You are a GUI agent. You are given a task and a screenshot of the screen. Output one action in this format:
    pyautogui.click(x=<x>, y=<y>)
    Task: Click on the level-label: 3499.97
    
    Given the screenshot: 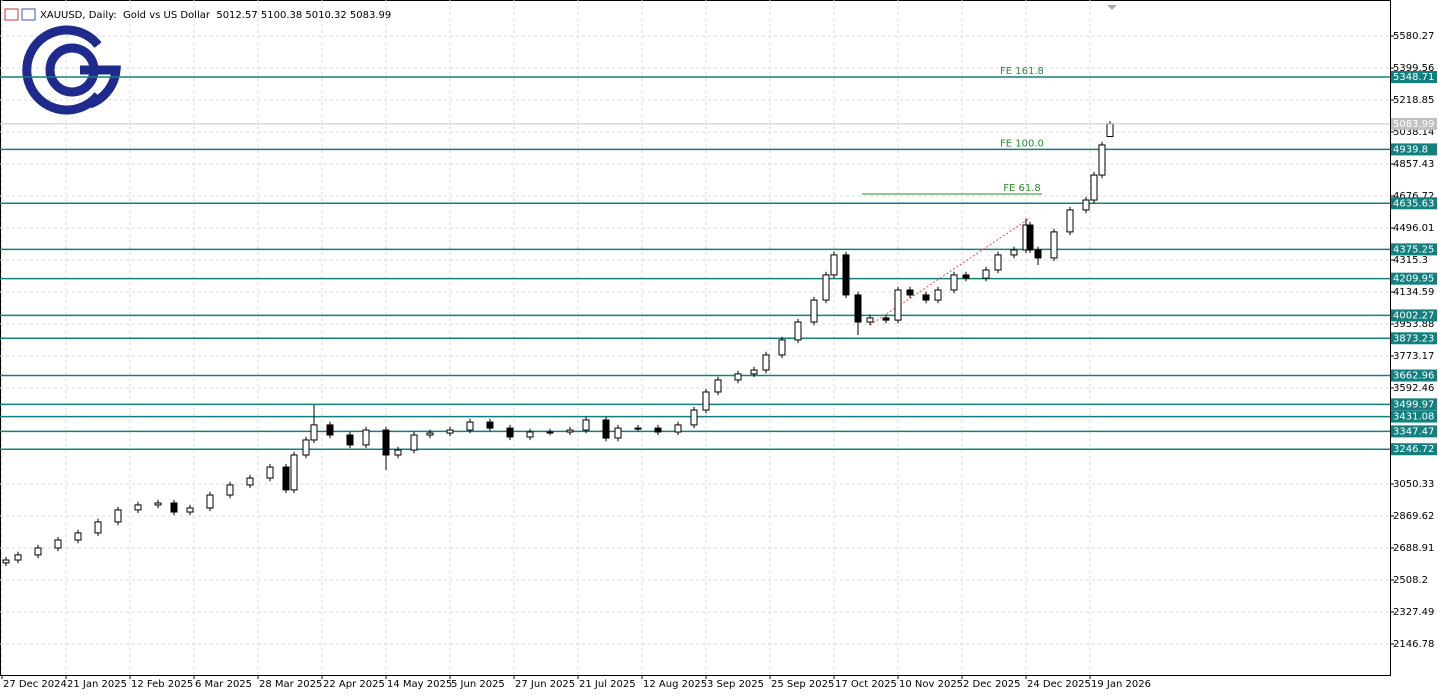 What is the action you would take?
    pyautogui.click(x=1413, y=404)
    